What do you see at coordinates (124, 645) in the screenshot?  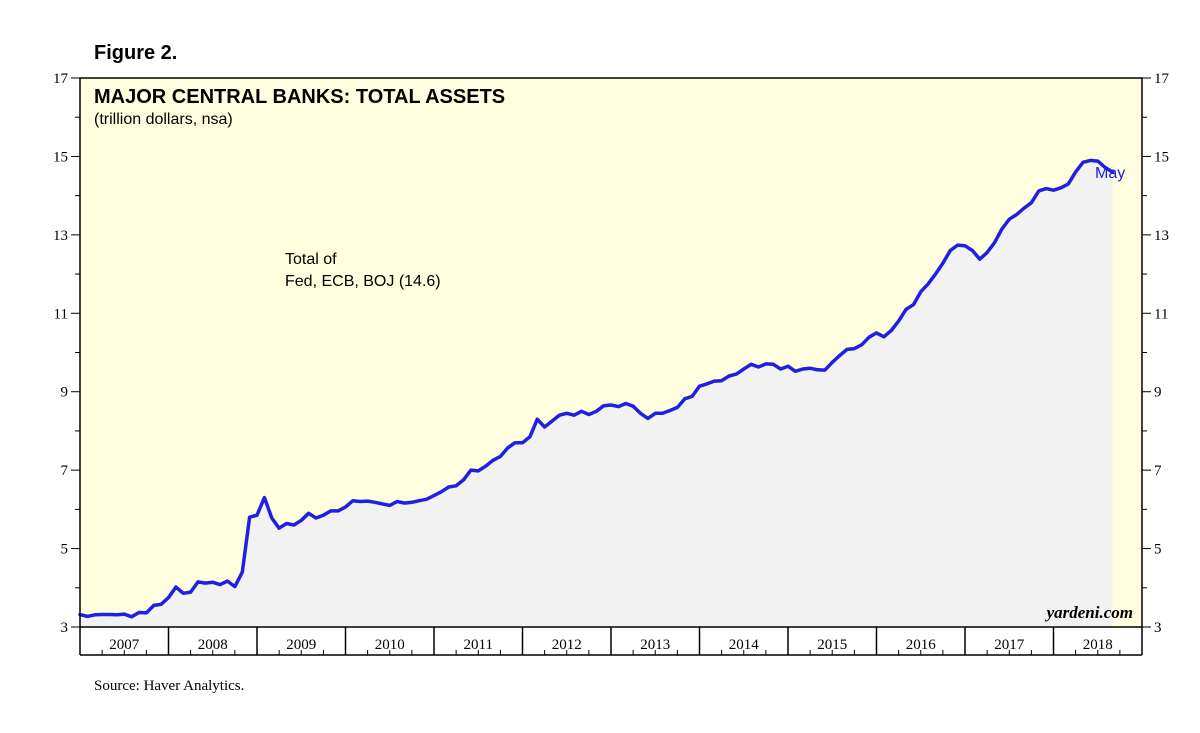 I see `x-tick-label: 2007` at bounding box center [124, 645].